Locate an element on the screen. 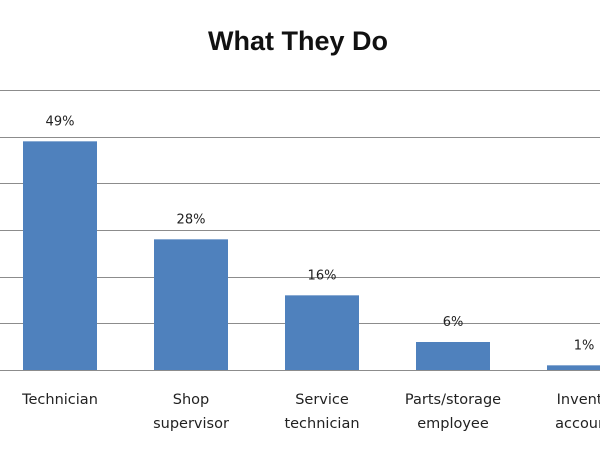  category-label: Parts/storage employee is located at coordinates (453, 412).